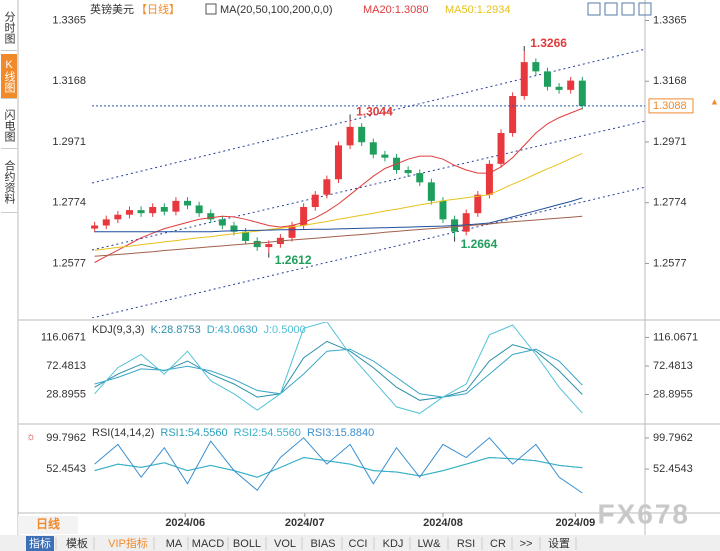 Image resolution: width=720 pixels, height=551 pixels. Describe the element at coordinates (358, 544) in the screenshot. I see `tab: CCI` at that location.